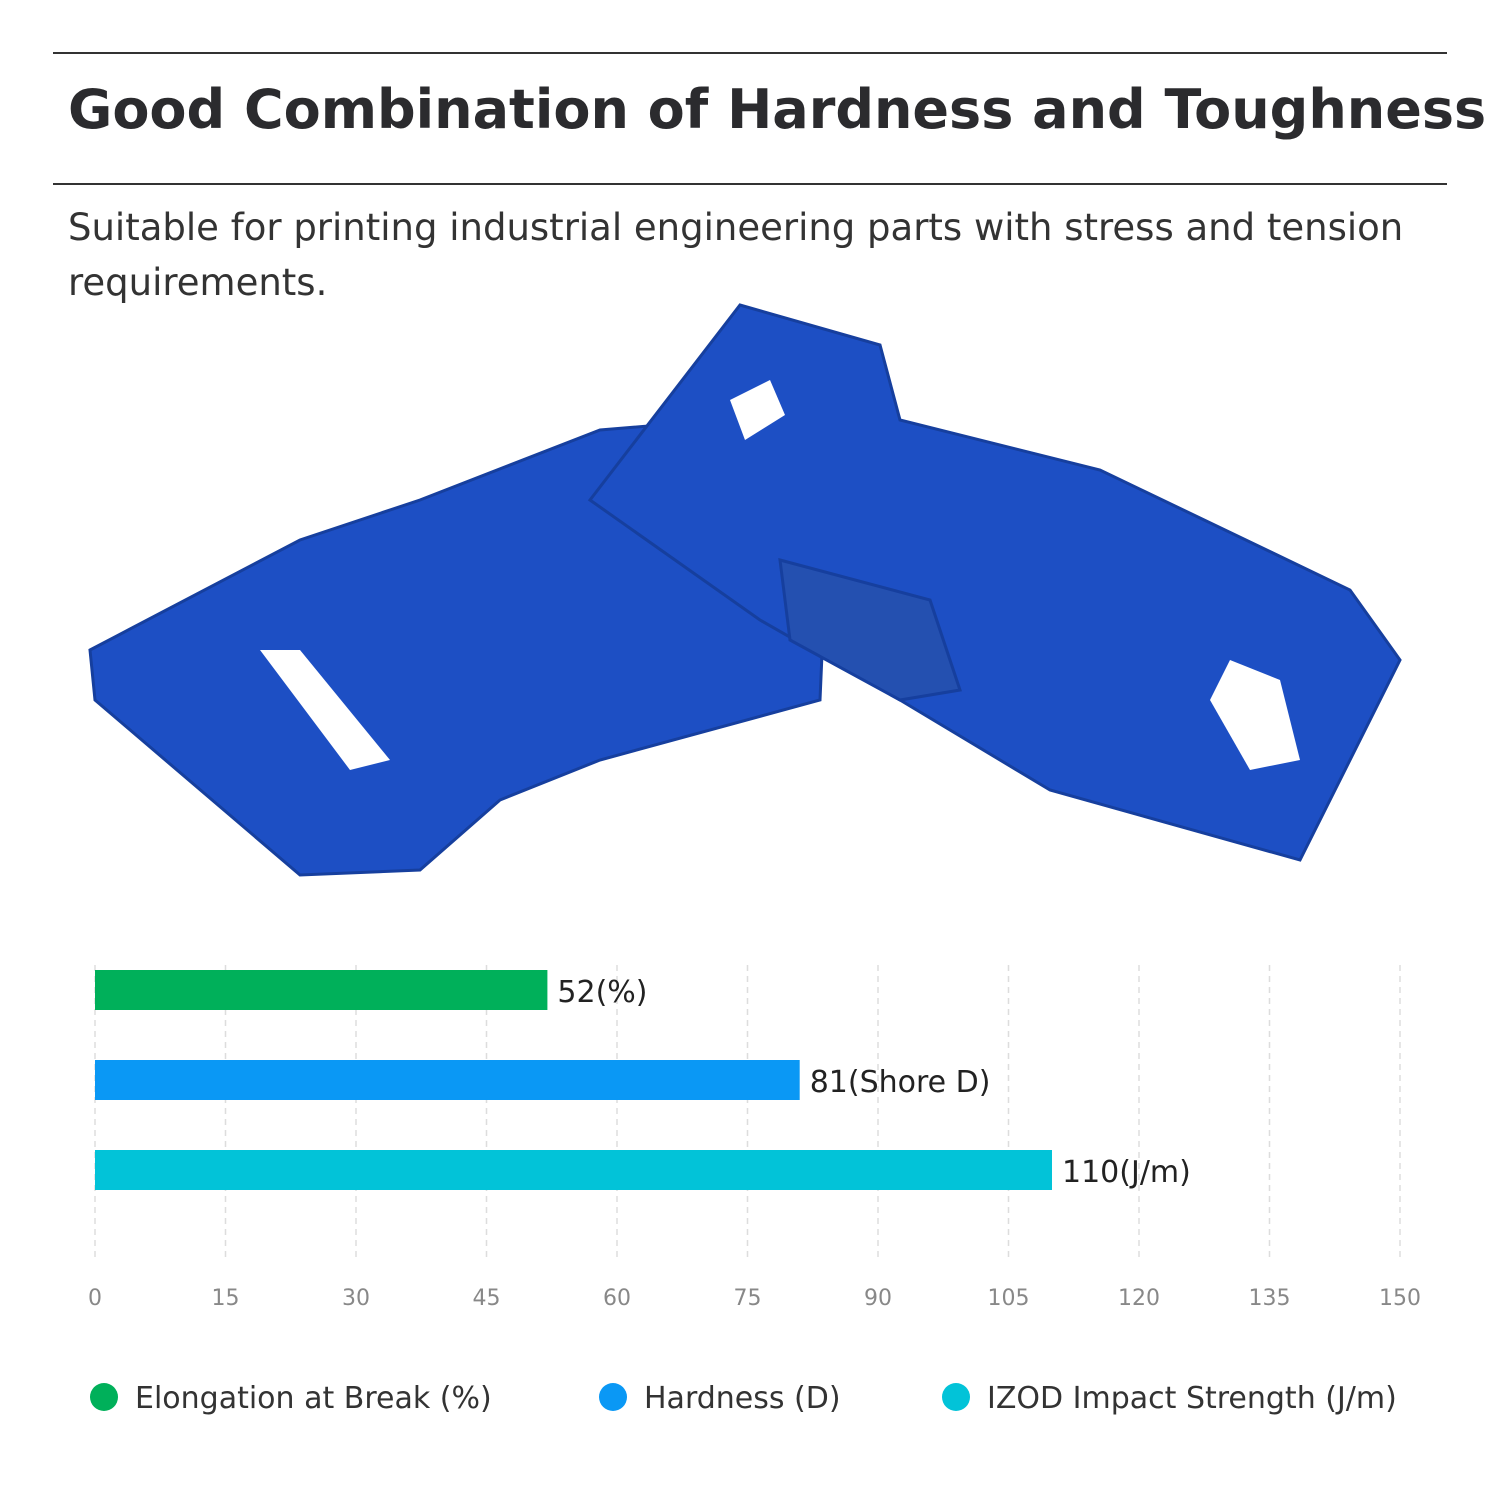 The height and width of the screenshot is (1500, 1500). Describe the element at coordinates (487, 1298) in the screenshot. I see `x-tick-label: 45` at that location.